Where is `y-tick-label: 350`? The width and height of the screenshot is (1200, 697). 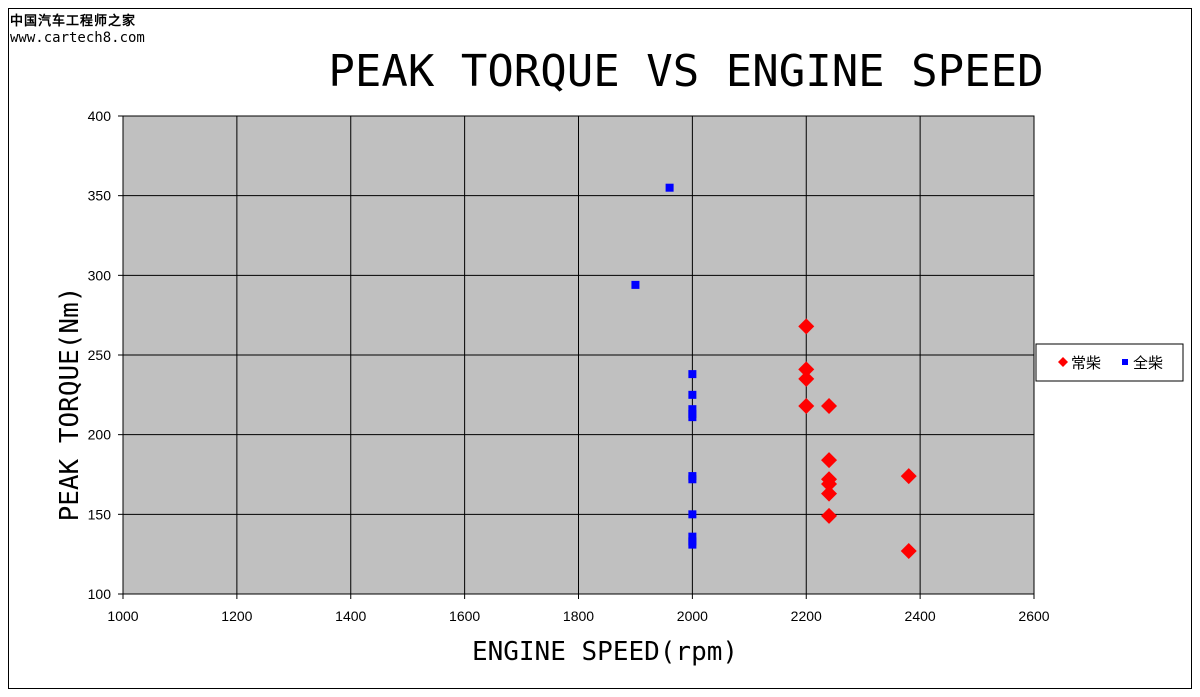
y-tick-label: 350 is located at coordinates (100, 196).